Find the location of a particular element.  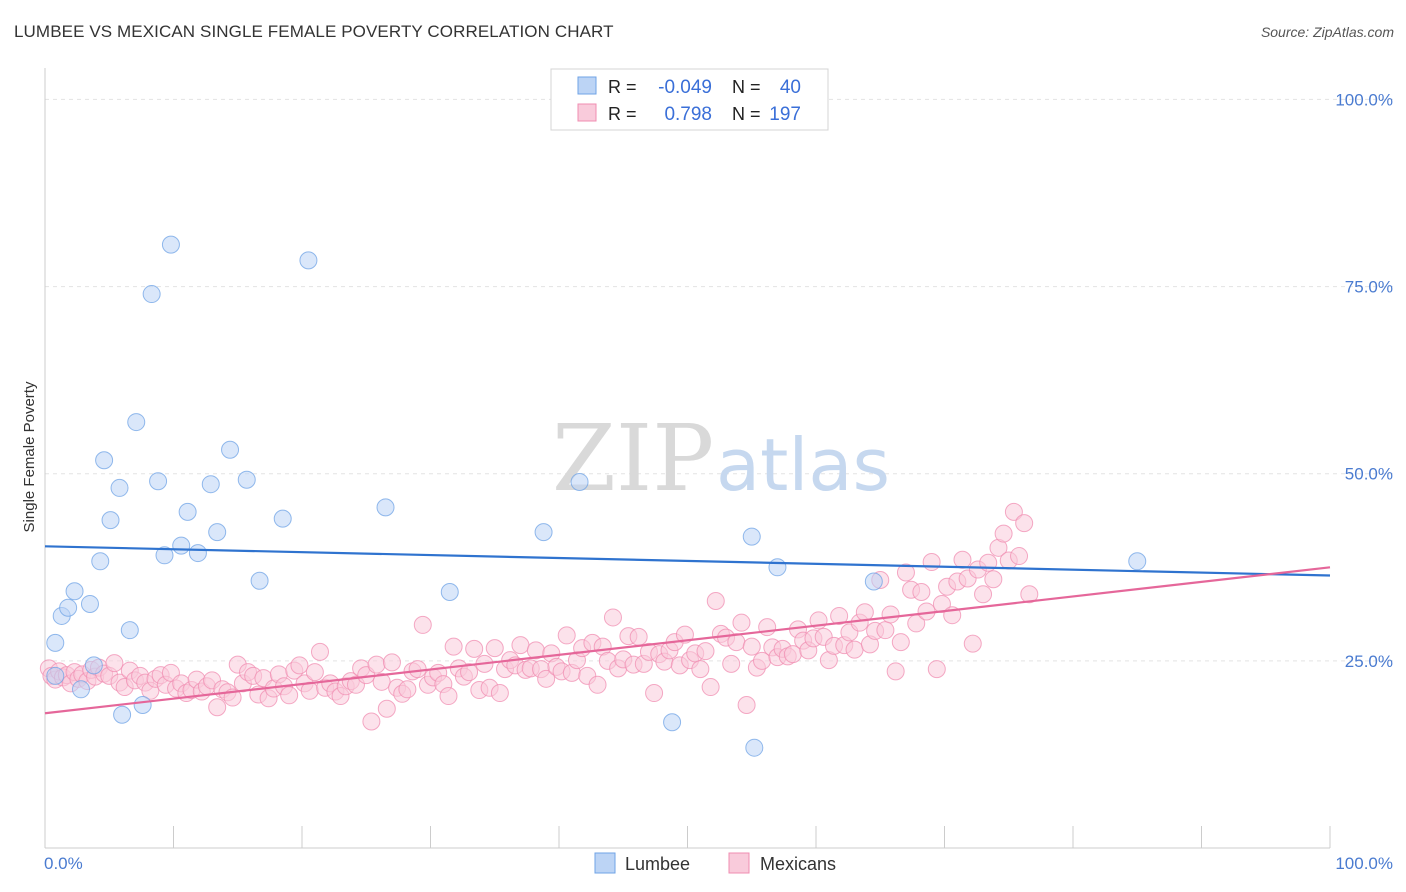

bottom-legend-swatch-mexicans is located at coordinates (739, 863).